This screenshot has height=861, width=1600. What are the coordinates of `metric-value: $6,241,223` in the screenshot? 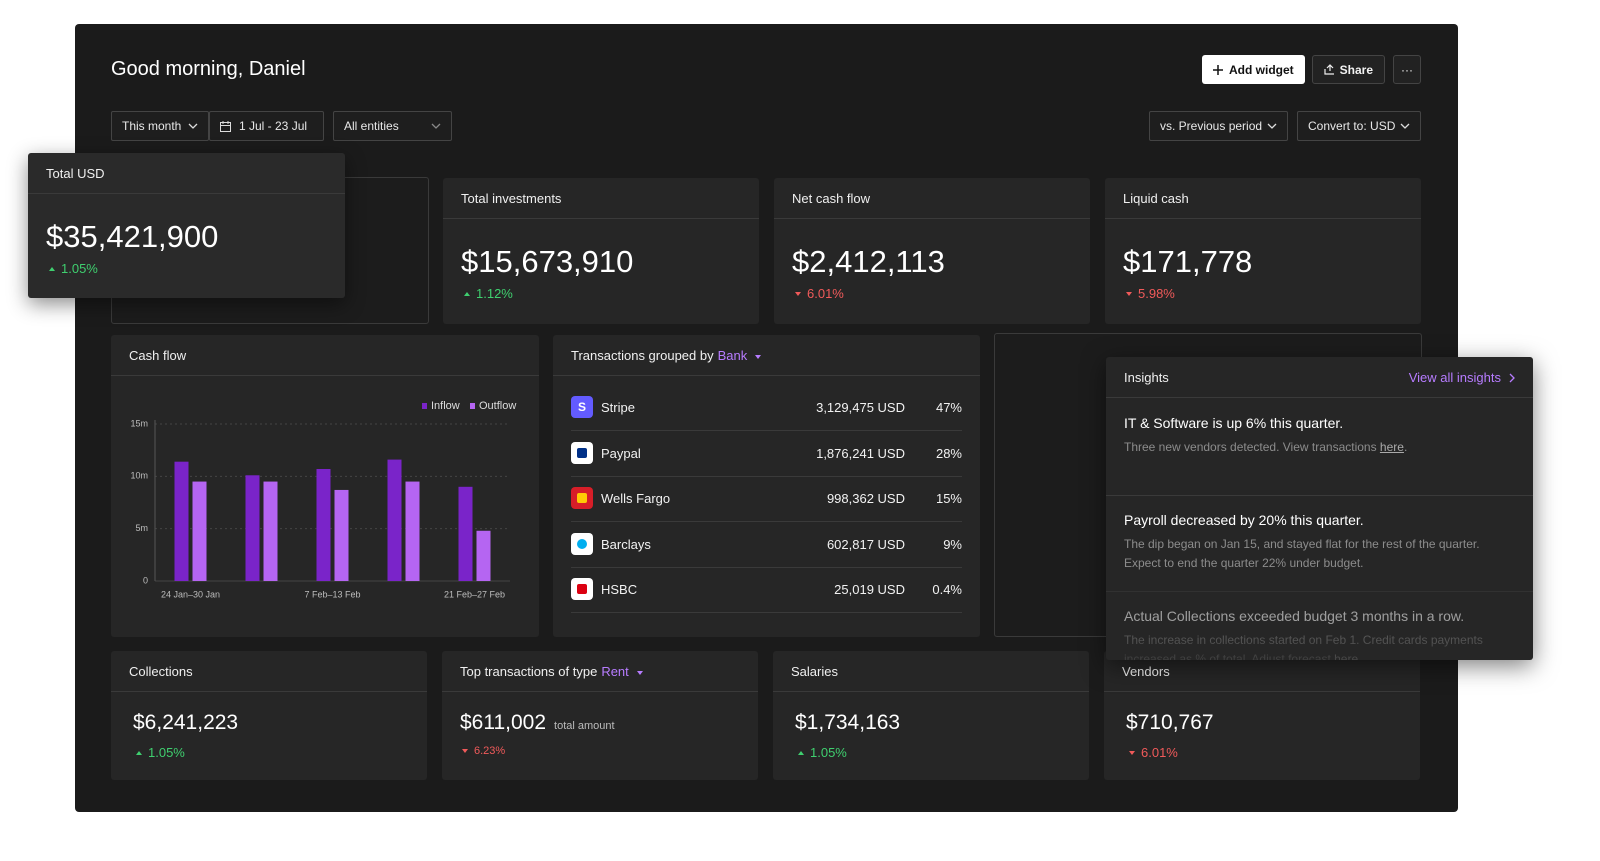 It's located at (185, 723).